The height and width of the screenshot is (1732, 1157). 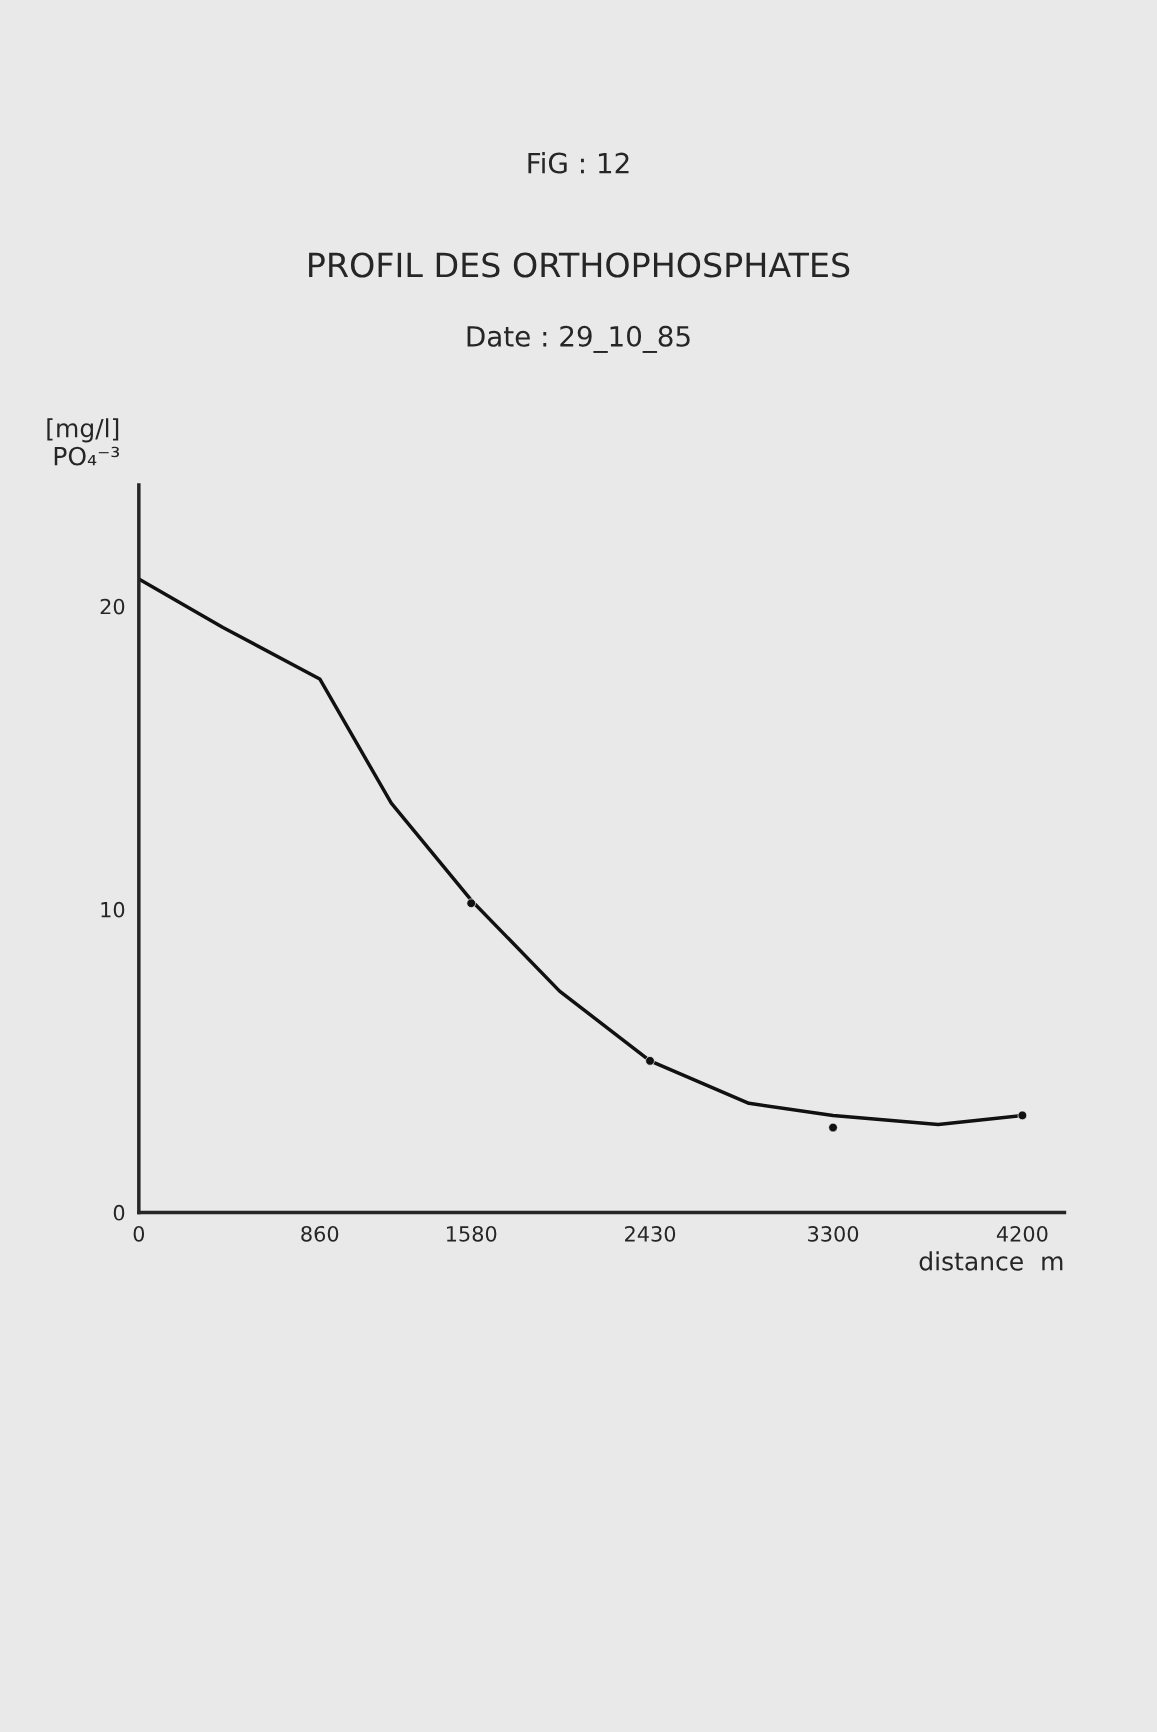 I want to click on x-tick-label: 2430, so click(x=650, y=1233).